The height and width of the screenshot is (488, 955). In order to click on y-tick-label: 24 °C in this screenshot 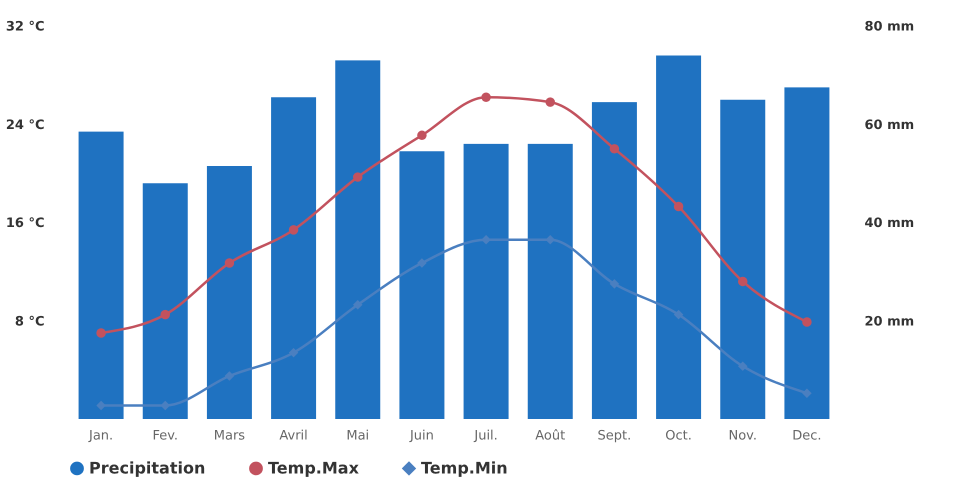, I will do `click(25, 125)`.